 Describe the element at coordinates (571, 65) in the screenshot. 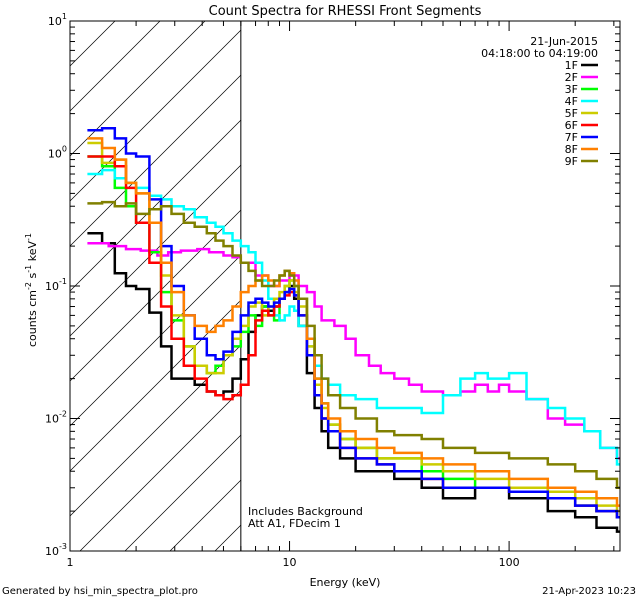

I see `legend-label-1F: 1F` at that location.